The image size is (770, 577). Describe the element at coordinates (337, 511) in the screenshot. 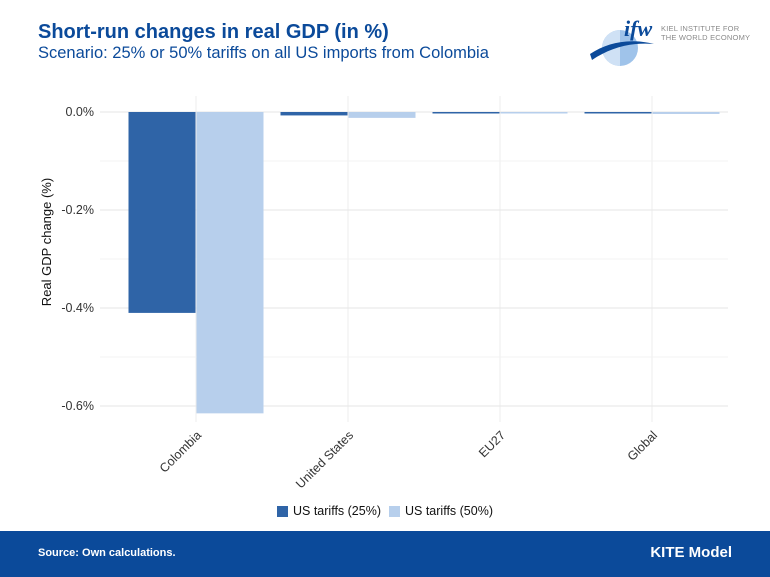

I see `legend-label-25: US tariffs (25%)` at that location.